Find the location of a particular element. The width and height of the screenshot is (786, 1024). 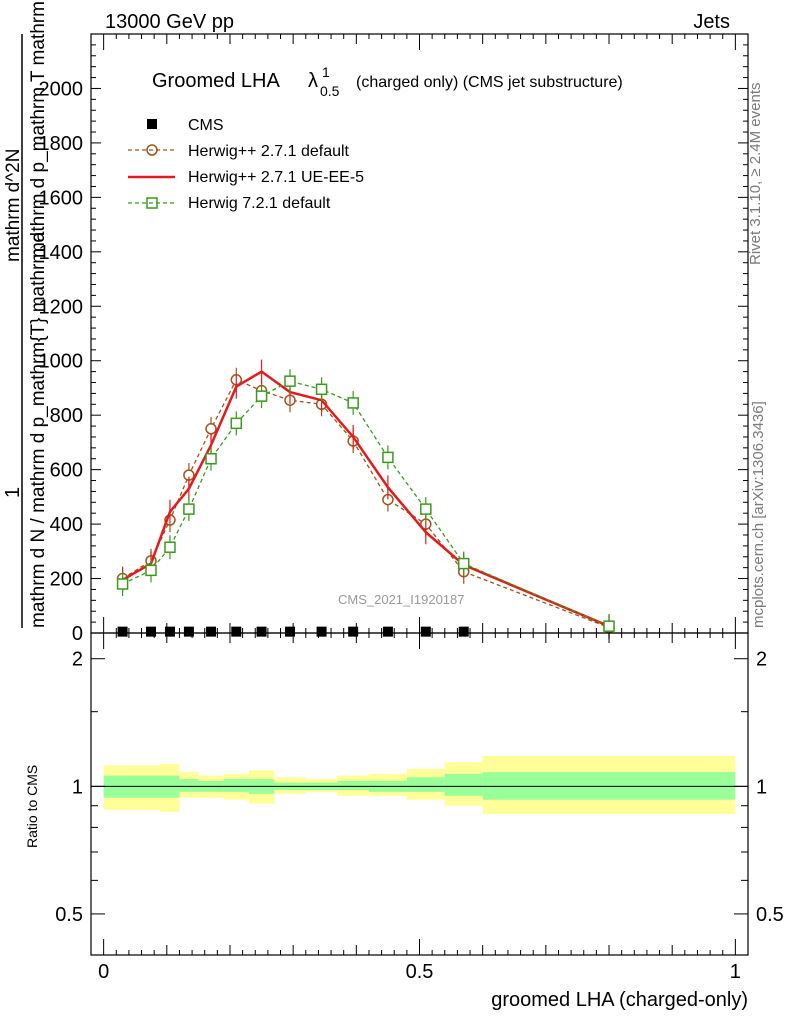

y-tick-label: 1200 is located at coordinates (61, 307).